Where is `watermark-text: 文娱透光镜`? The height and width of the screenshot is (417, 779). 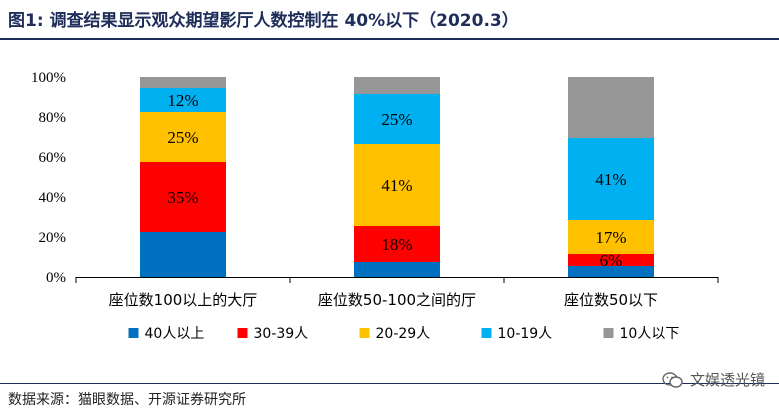
watermark-text: 文娱透光镜 is located at coordinates (727, 380).